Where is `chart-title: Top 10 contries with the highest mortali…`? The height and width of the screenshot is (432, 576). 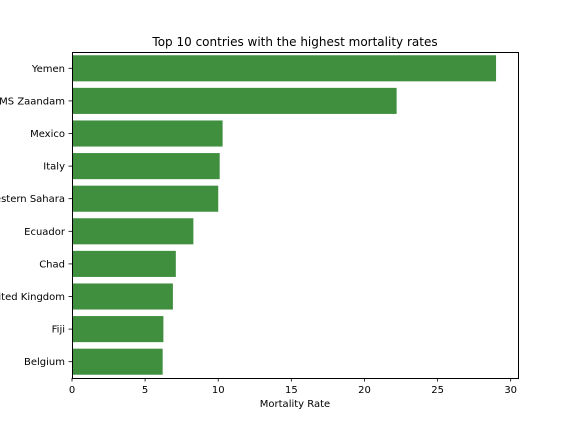
chart-title: Top 10 contries with the highest mortali… is located at coordinates (294, 42).